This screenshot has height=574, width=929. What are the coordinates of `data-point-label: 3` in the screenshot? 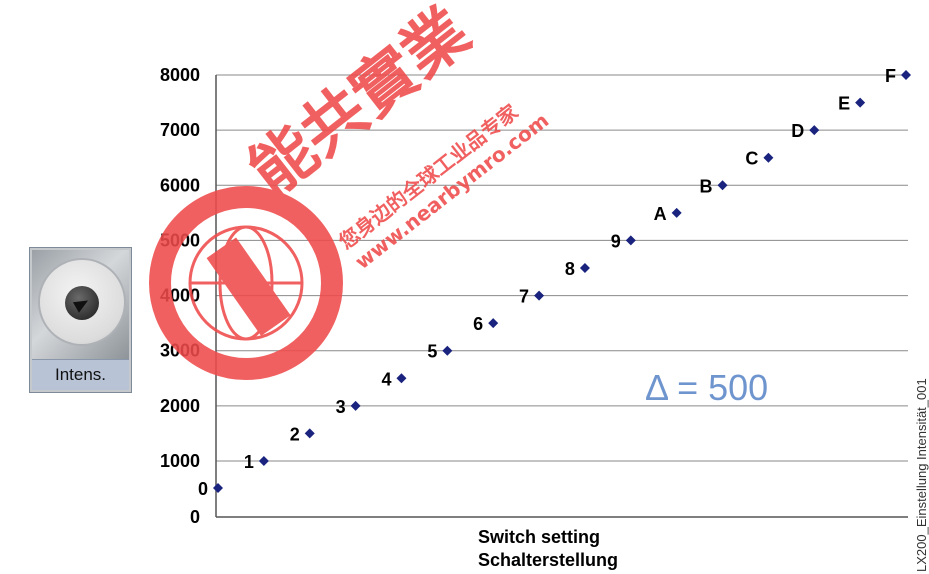 It's located at (341, 407).